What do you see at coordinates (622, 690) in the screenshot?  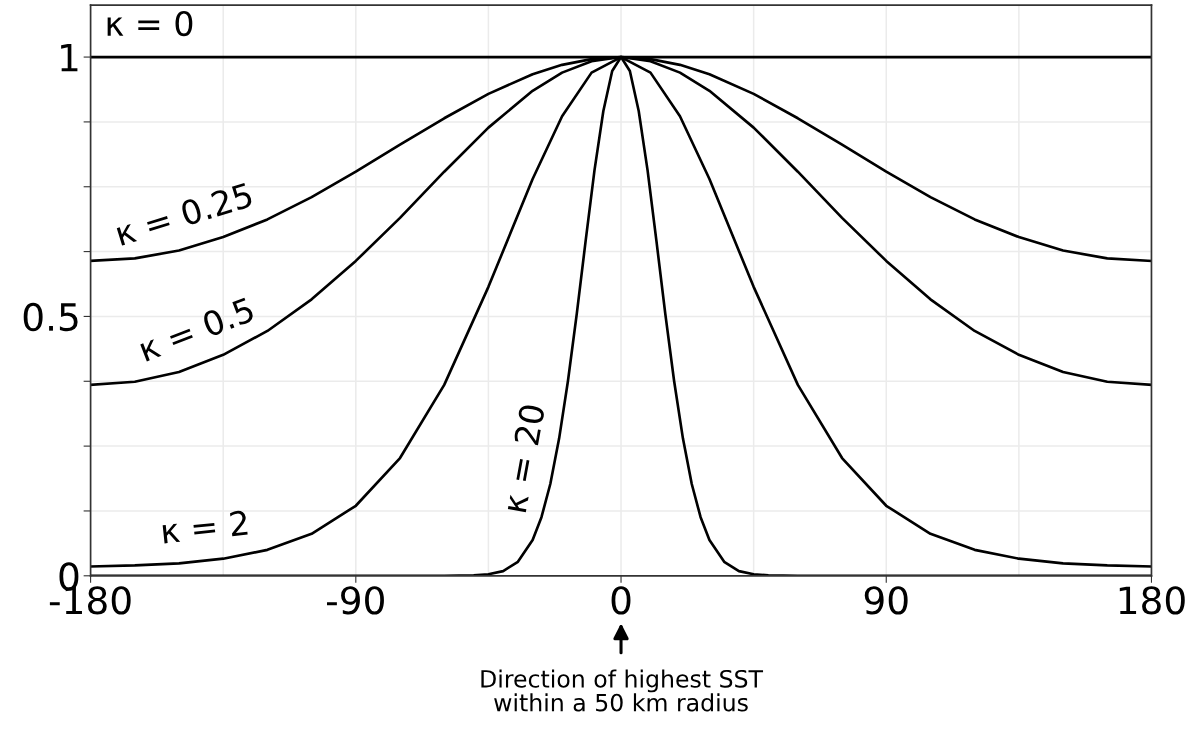 I see `text: Direction of highest SST within a 50 km radius` at bounding box center [622, 690].